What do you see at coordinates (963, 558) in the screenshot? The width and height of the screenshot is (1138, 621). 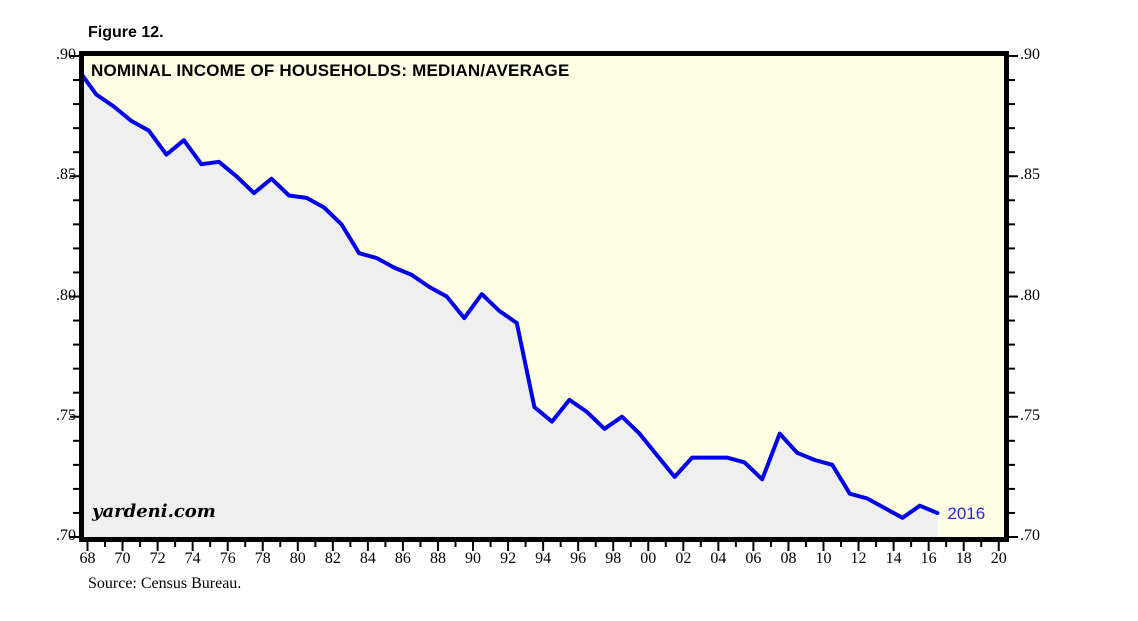 I see `x-tick-label: 18` at bounding box center [963, 558].